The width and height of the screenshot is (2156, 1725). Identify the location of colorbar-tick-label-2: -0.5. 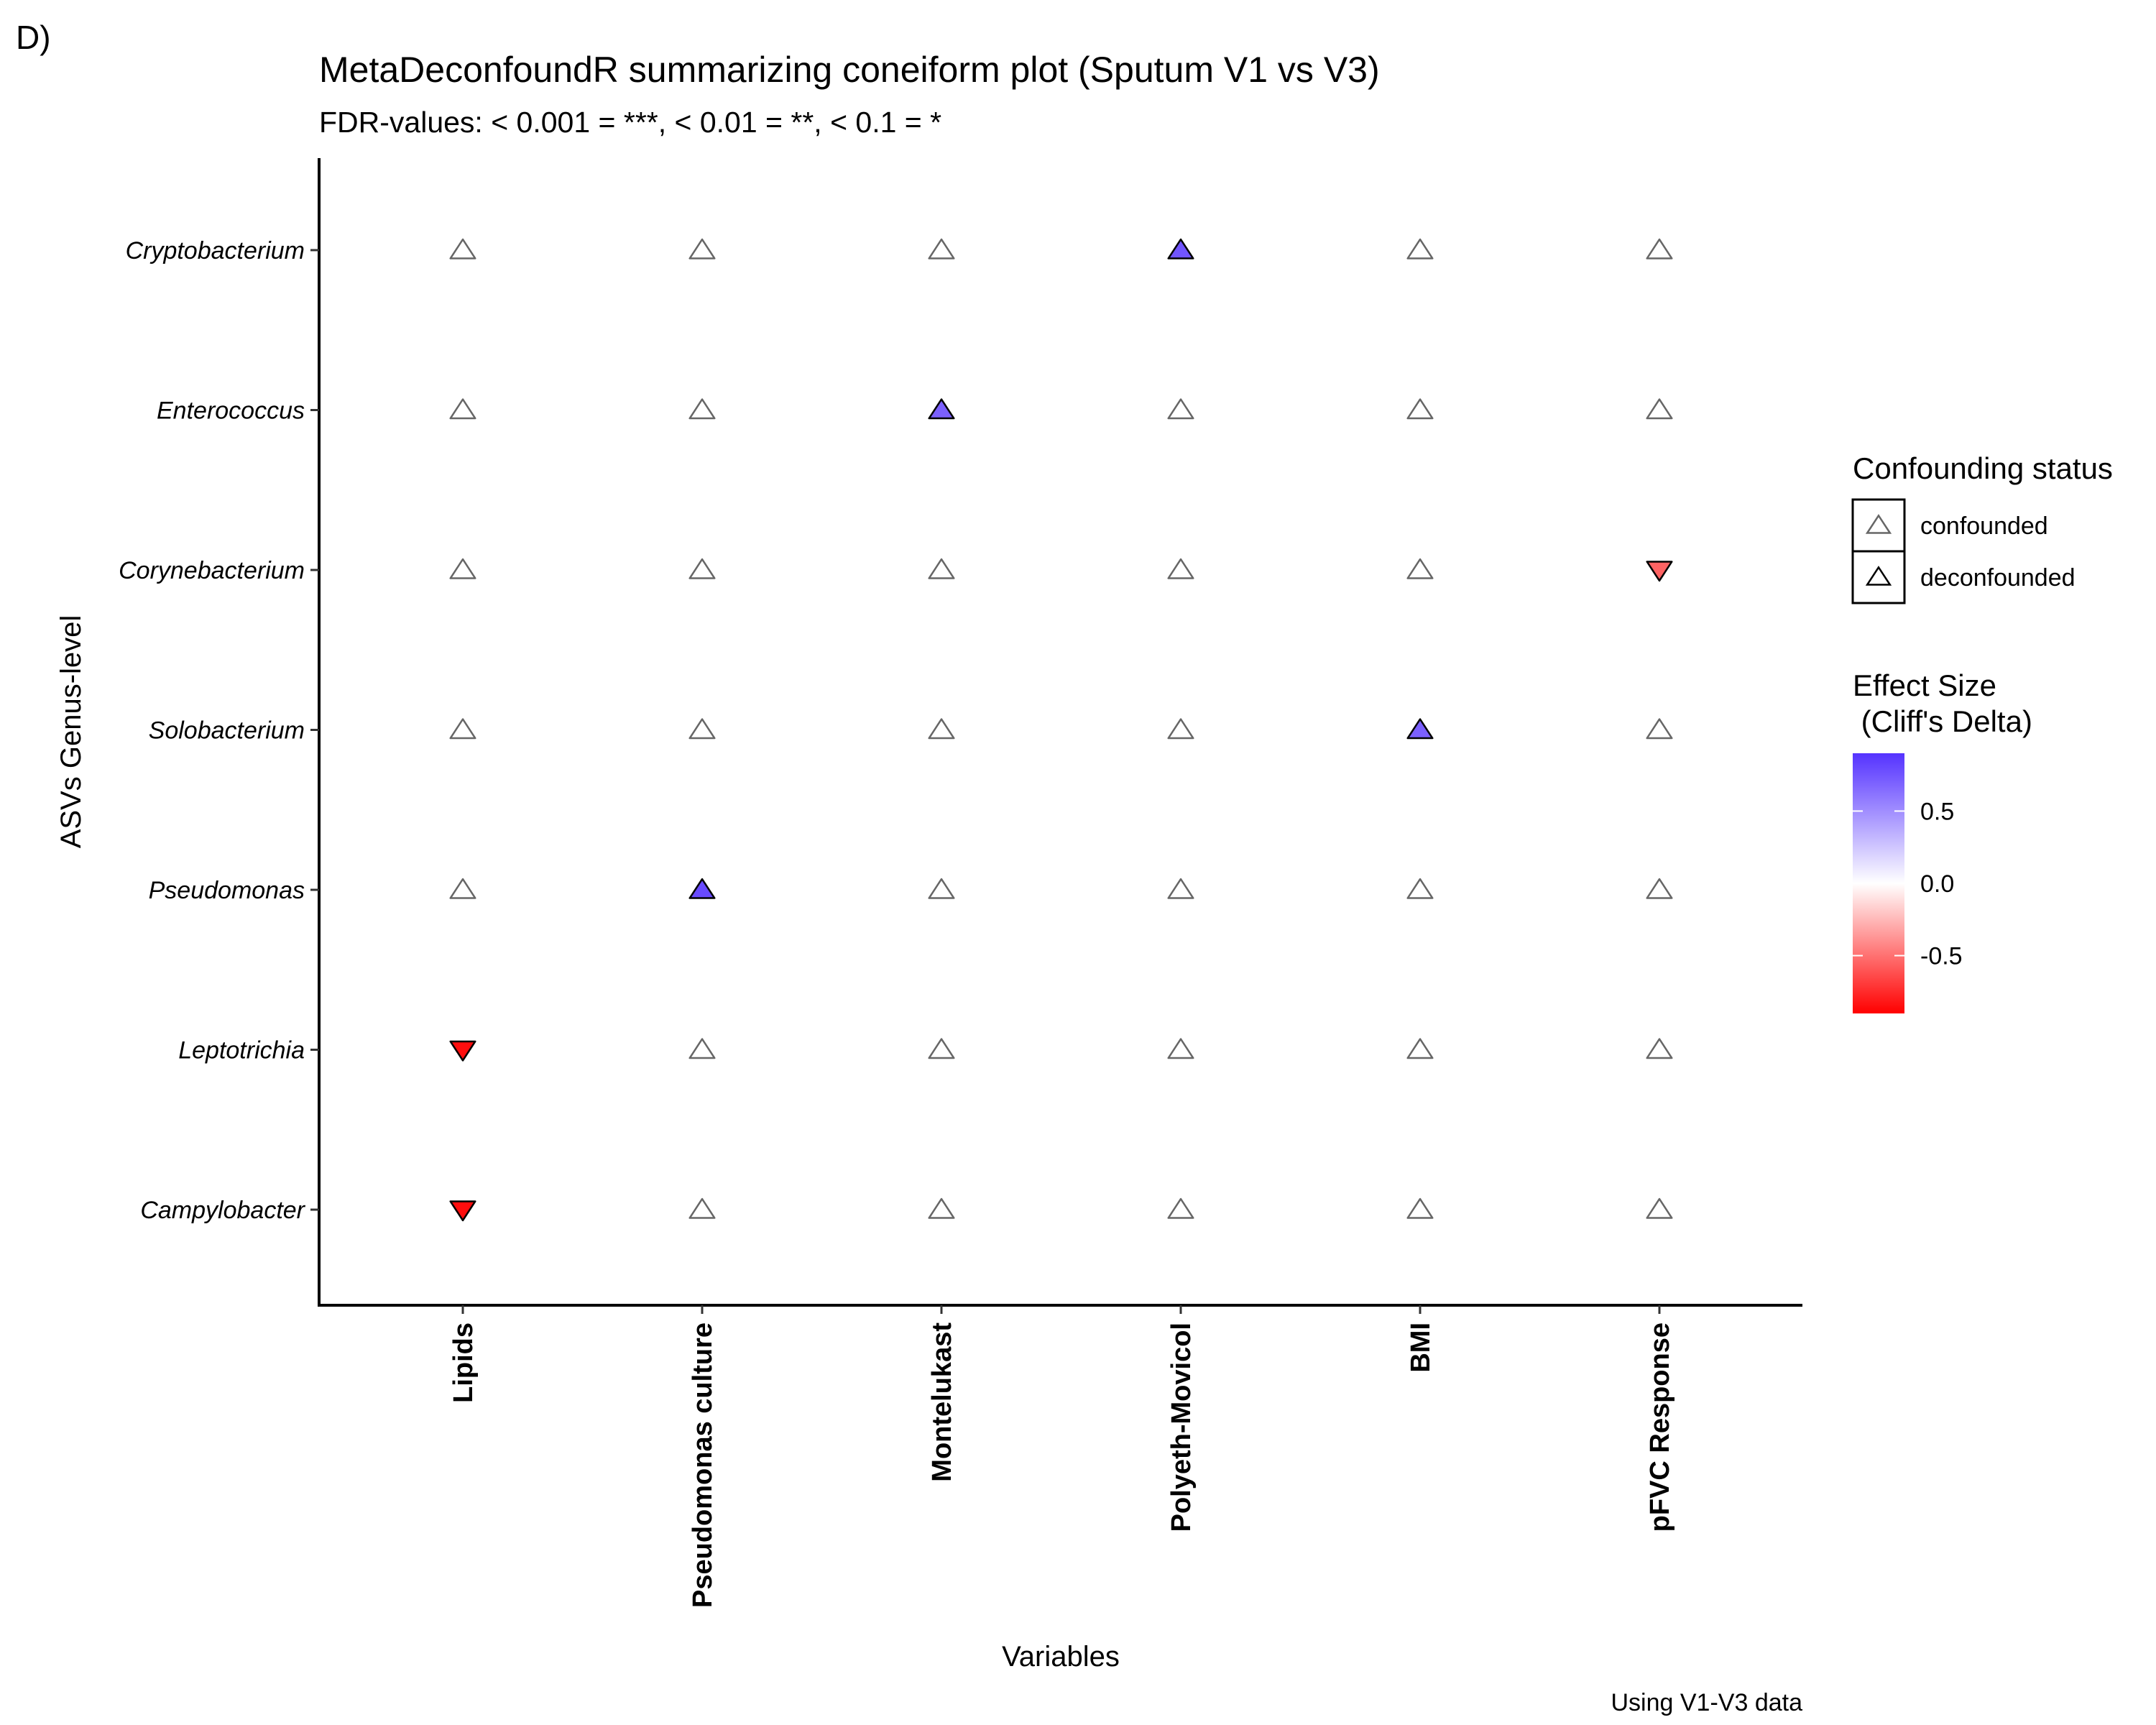
(1941, 956).